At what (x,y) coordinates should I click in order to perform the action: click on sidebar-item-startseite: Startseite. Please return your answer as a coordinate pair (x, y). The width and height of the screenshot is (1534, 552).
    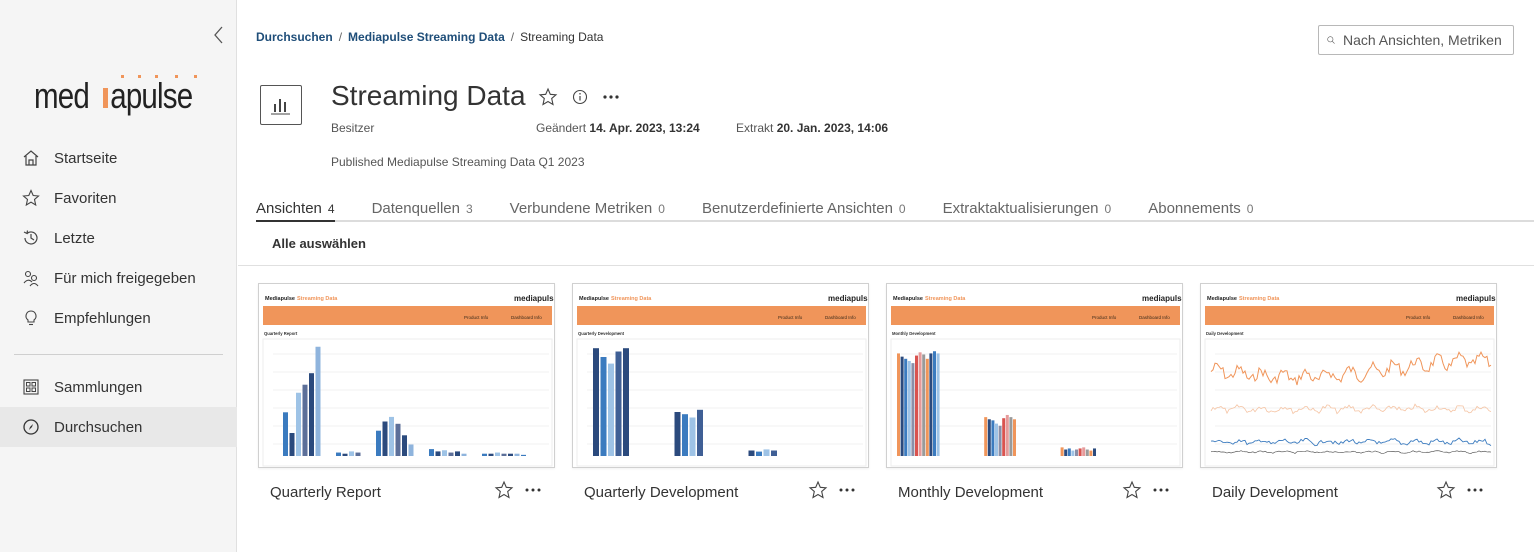
    Looking at the image, I should click on (118, 158).